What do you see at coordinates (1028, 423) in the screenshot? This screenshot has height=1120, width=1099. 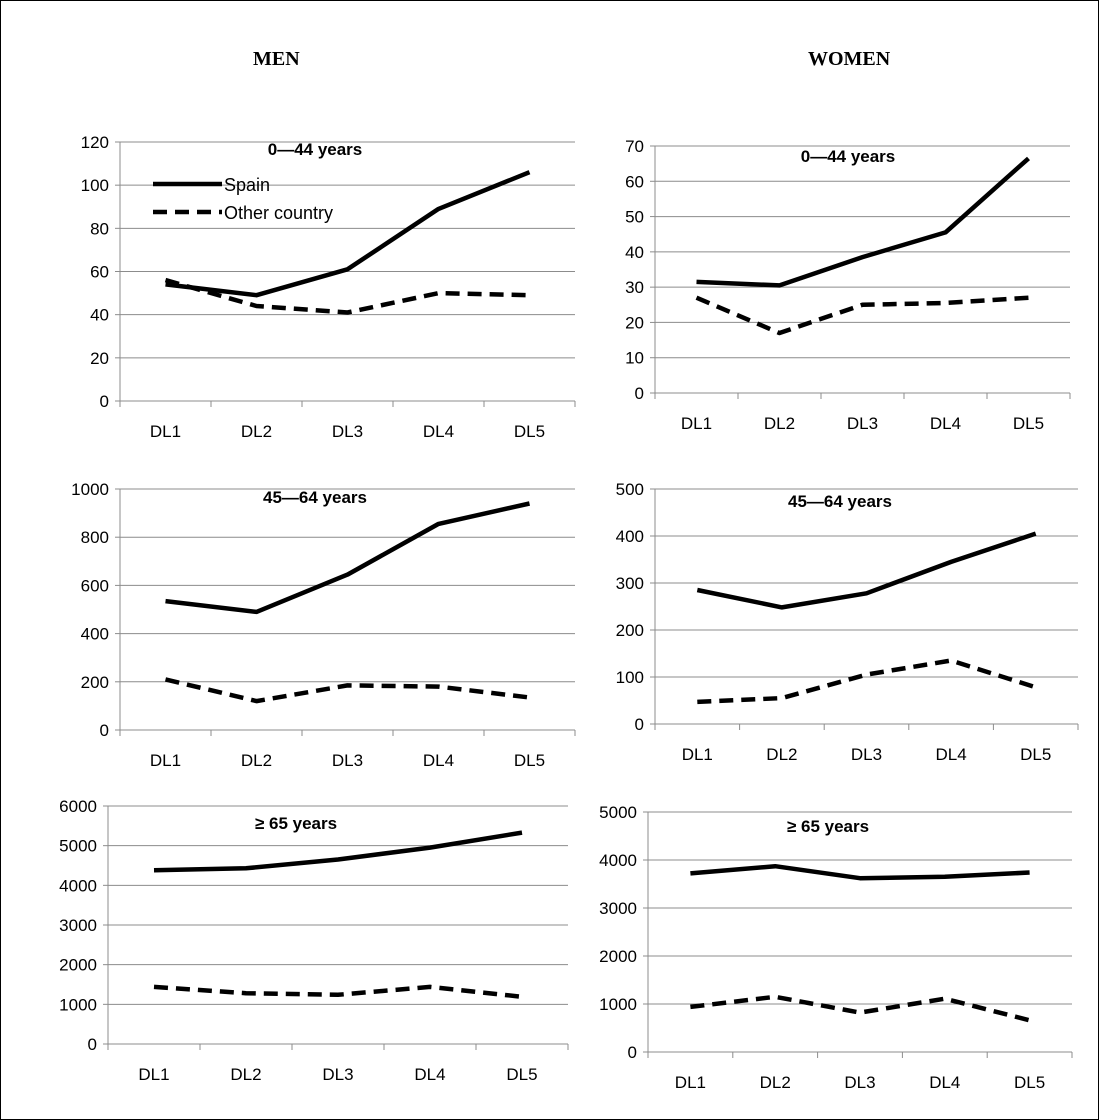 I see `chart2-x-tick-label: DL5` at bounding box center [1028, 423].